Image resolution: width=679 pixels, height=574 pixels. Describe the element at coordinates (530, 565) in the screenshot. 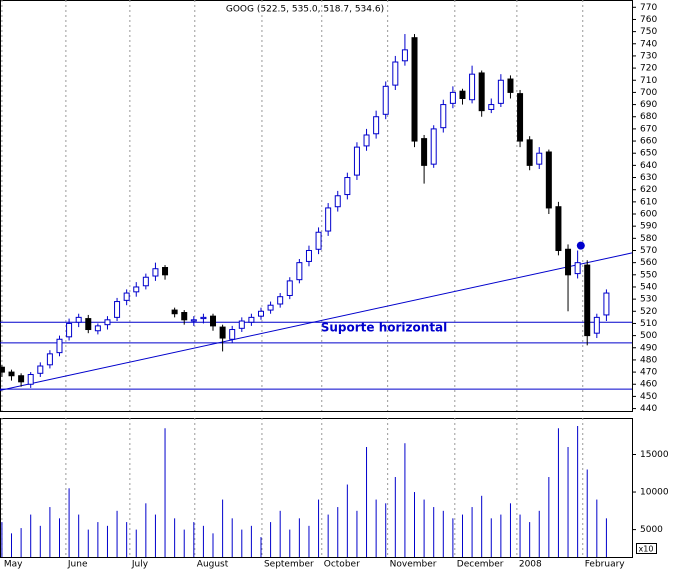

I see `x-tick-label: 2008` at that location.